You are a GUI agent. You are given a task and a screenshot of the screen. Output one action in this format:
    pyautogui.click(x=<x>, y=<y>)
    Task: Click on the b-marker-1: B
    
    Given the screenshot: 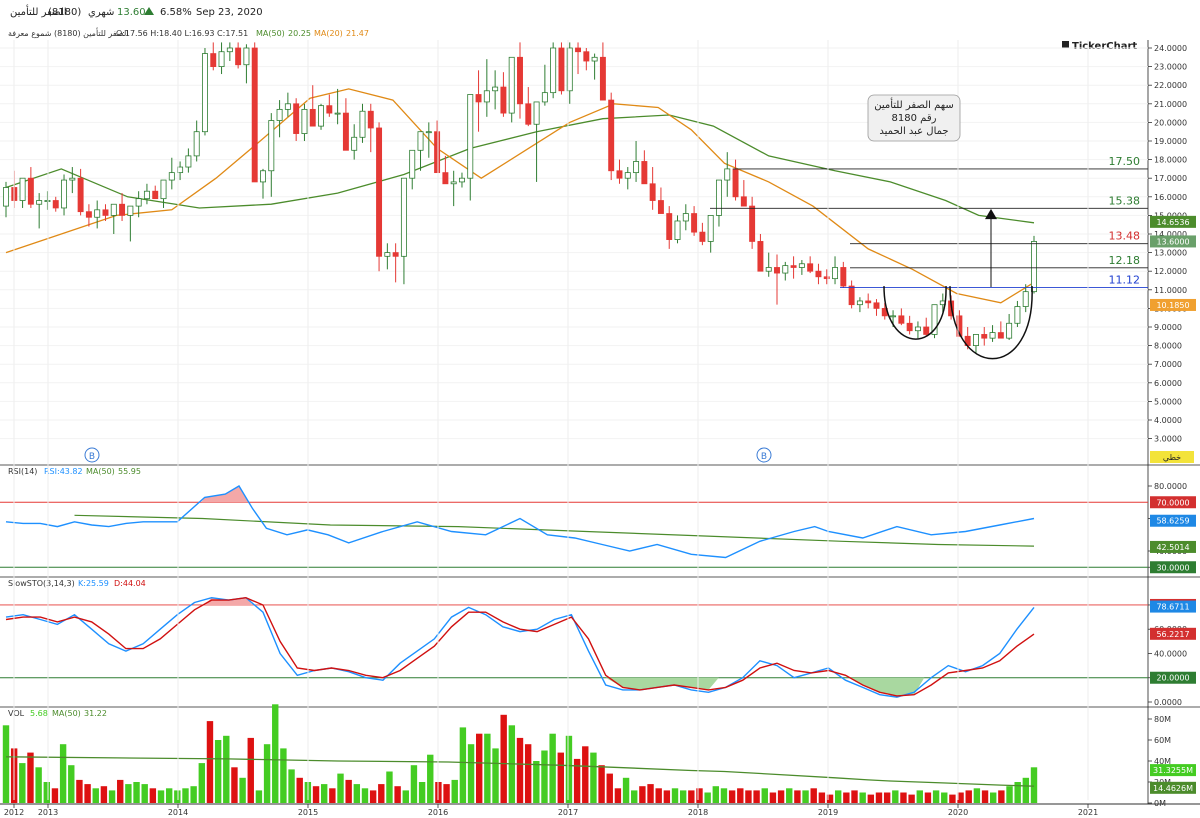 What is the action you would take?
    pyautogui.click(x=92, y=455)
    